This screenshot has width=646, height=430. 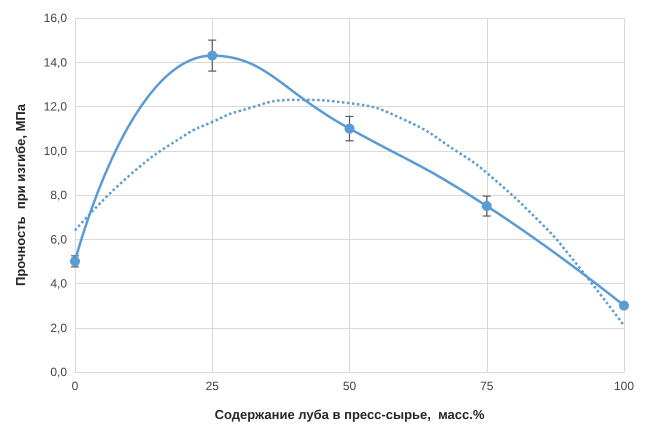 I want to click on y-tick-label: 12,0, so click(x=56, y=107).